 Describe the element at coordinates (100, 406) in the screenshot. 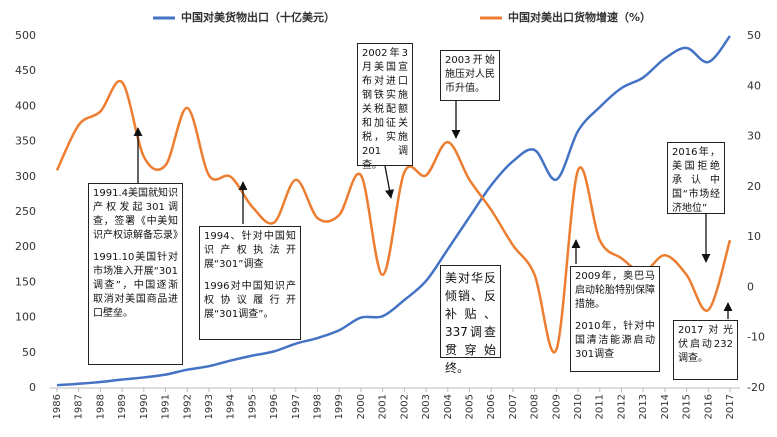

I see `x-tick-label: 1988` at that location.